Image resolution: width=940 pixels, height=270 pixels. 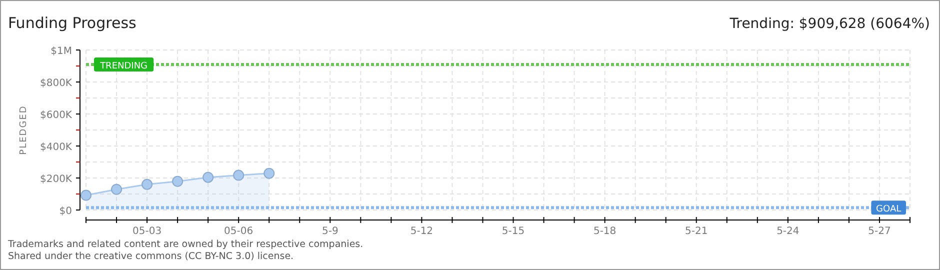 I want to click on ref-line-label: GOAL, so click(x=889, y=209).